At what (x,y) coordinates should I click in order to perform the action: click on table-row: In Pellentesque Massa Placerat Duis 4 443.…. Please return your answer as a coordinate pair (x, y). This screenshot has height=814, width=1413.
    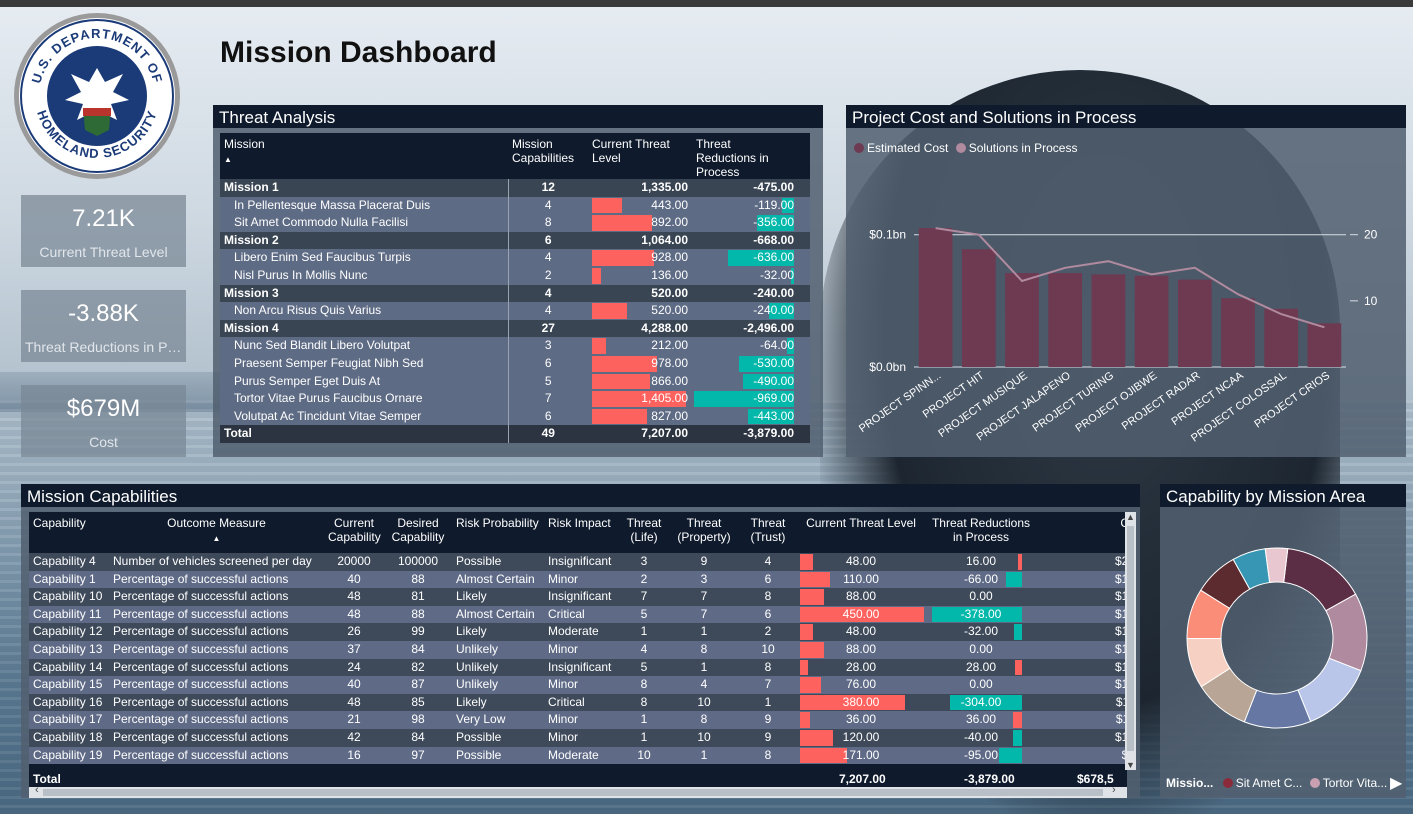
    Looking at the image, I should click on (515, 205).